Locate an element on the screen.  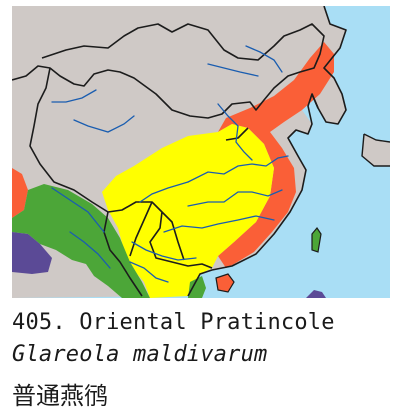
japan-land is located at coordinates (376, 150).